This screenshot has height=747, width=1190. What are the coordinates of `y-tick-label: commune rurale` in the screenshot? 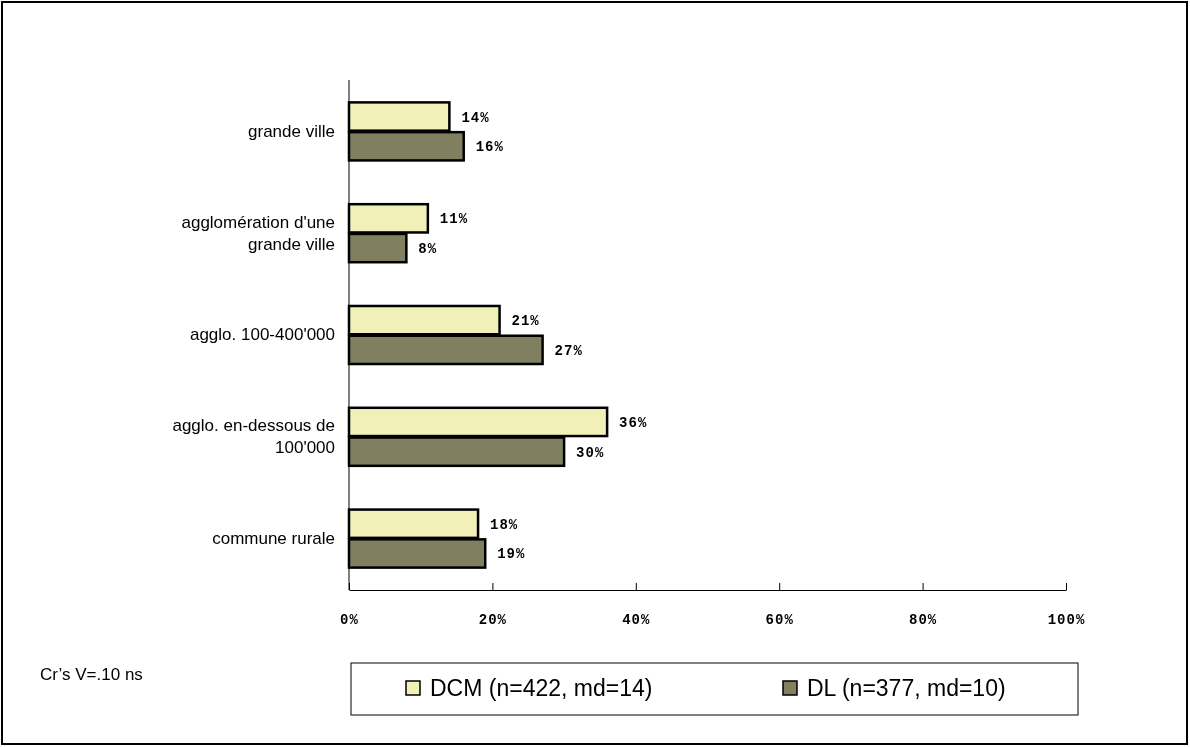 It's located at (273, 539).